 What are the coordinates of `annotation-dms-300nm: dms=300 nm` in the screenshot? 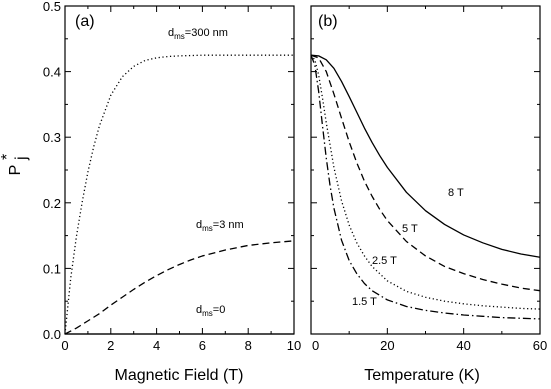 It's located at (198, 34).